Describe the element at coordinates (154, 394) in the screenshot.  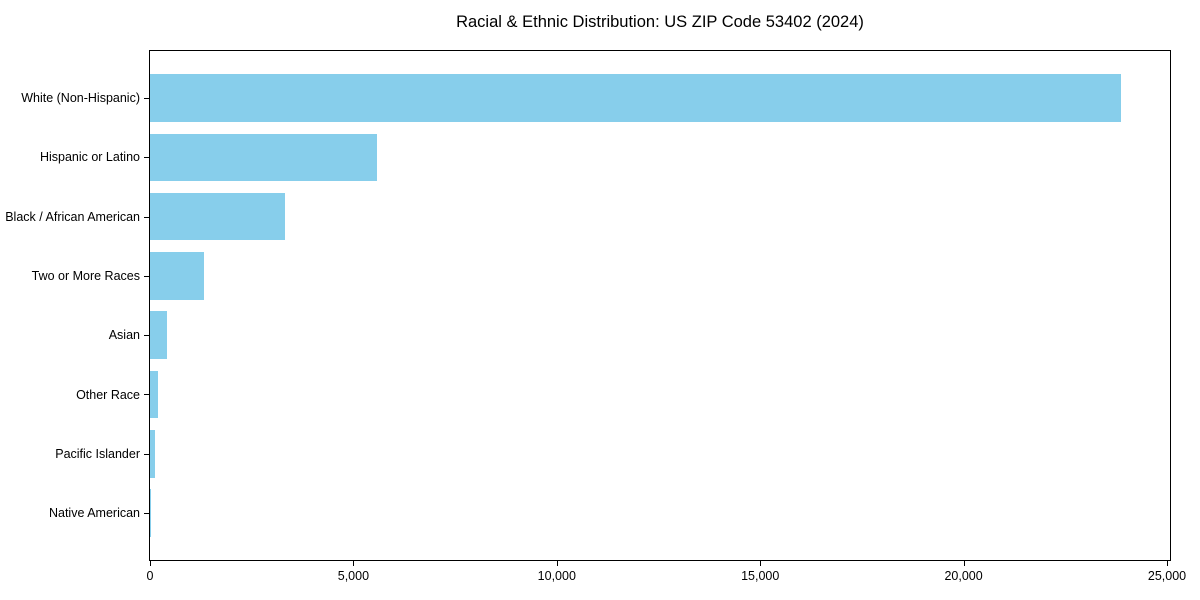
I see `bar-other-race` at that location.